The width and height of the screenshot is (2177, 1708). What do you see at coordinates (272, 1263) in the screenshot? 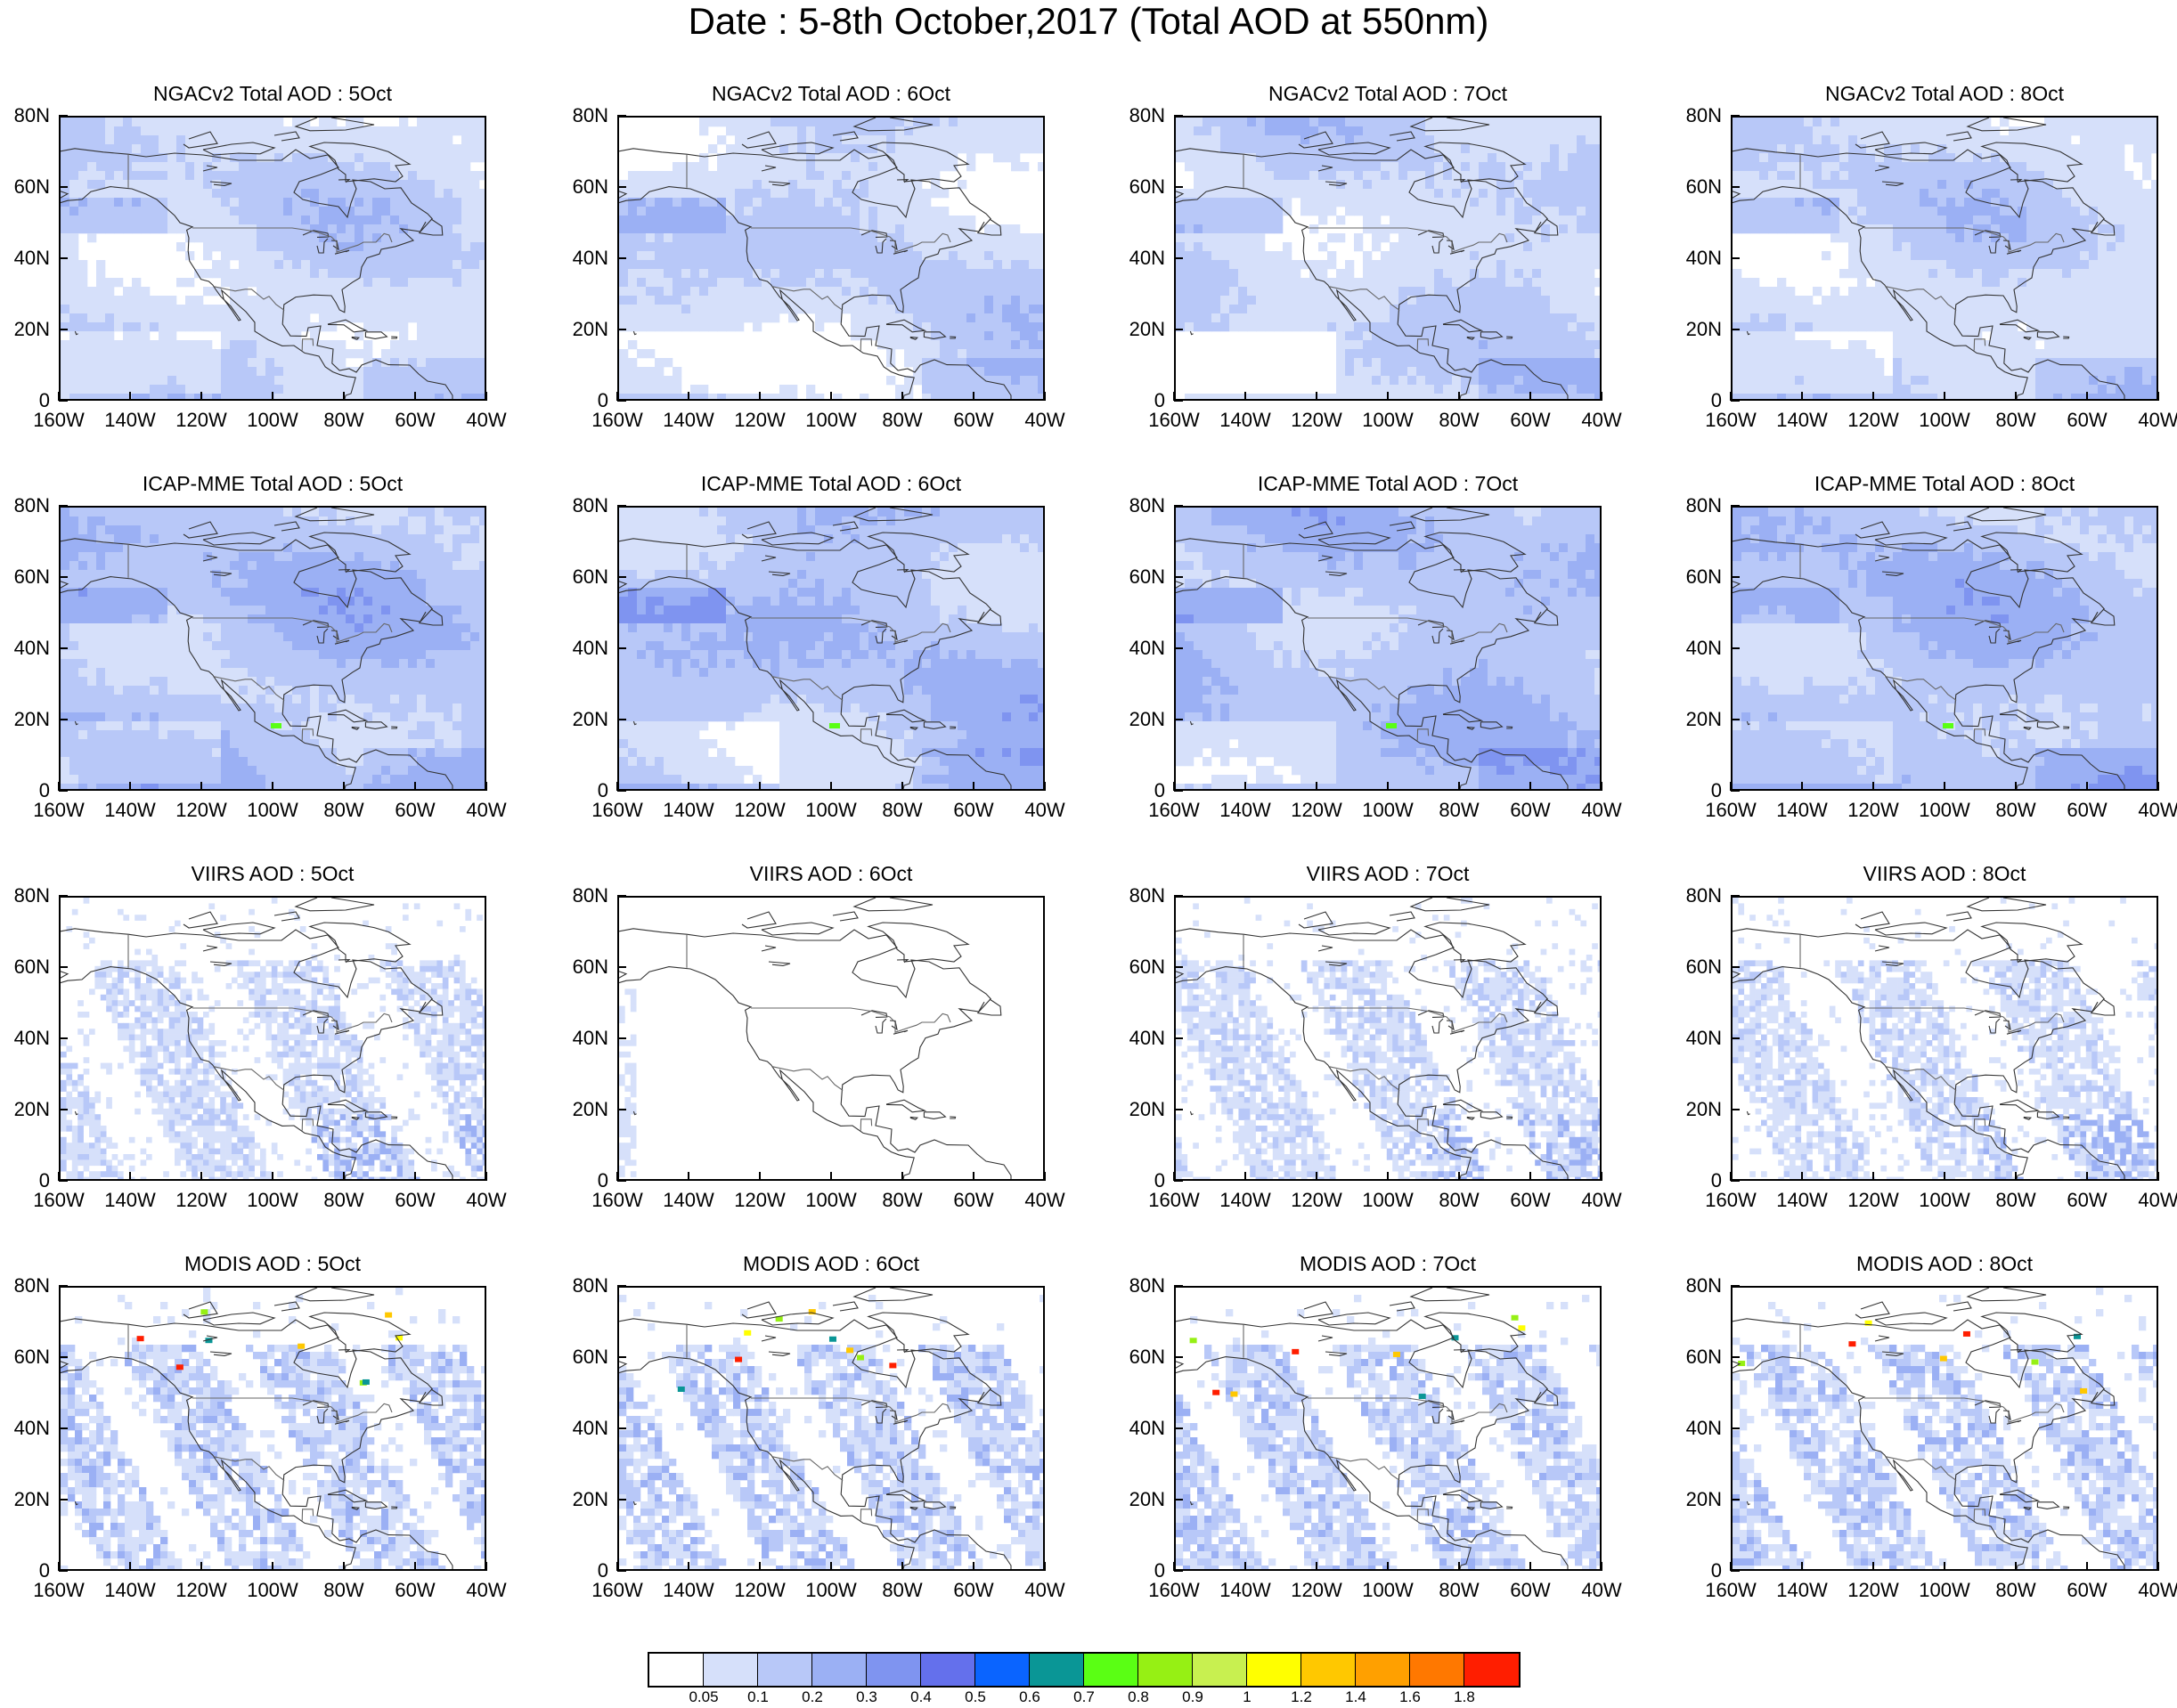
I see `panel-title: MODIS AOD : 5Oct` at bounding box center [272, 1263].